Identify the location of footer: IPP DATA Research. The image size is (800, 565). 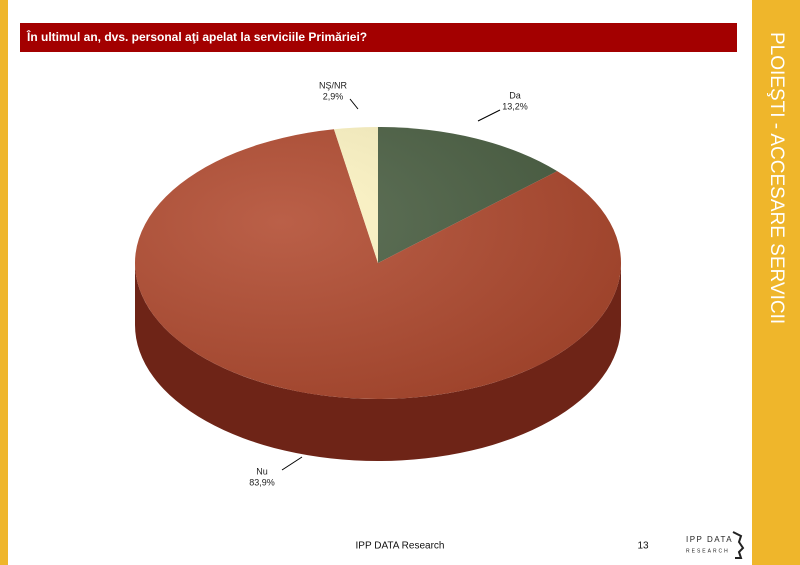
(400, 546).